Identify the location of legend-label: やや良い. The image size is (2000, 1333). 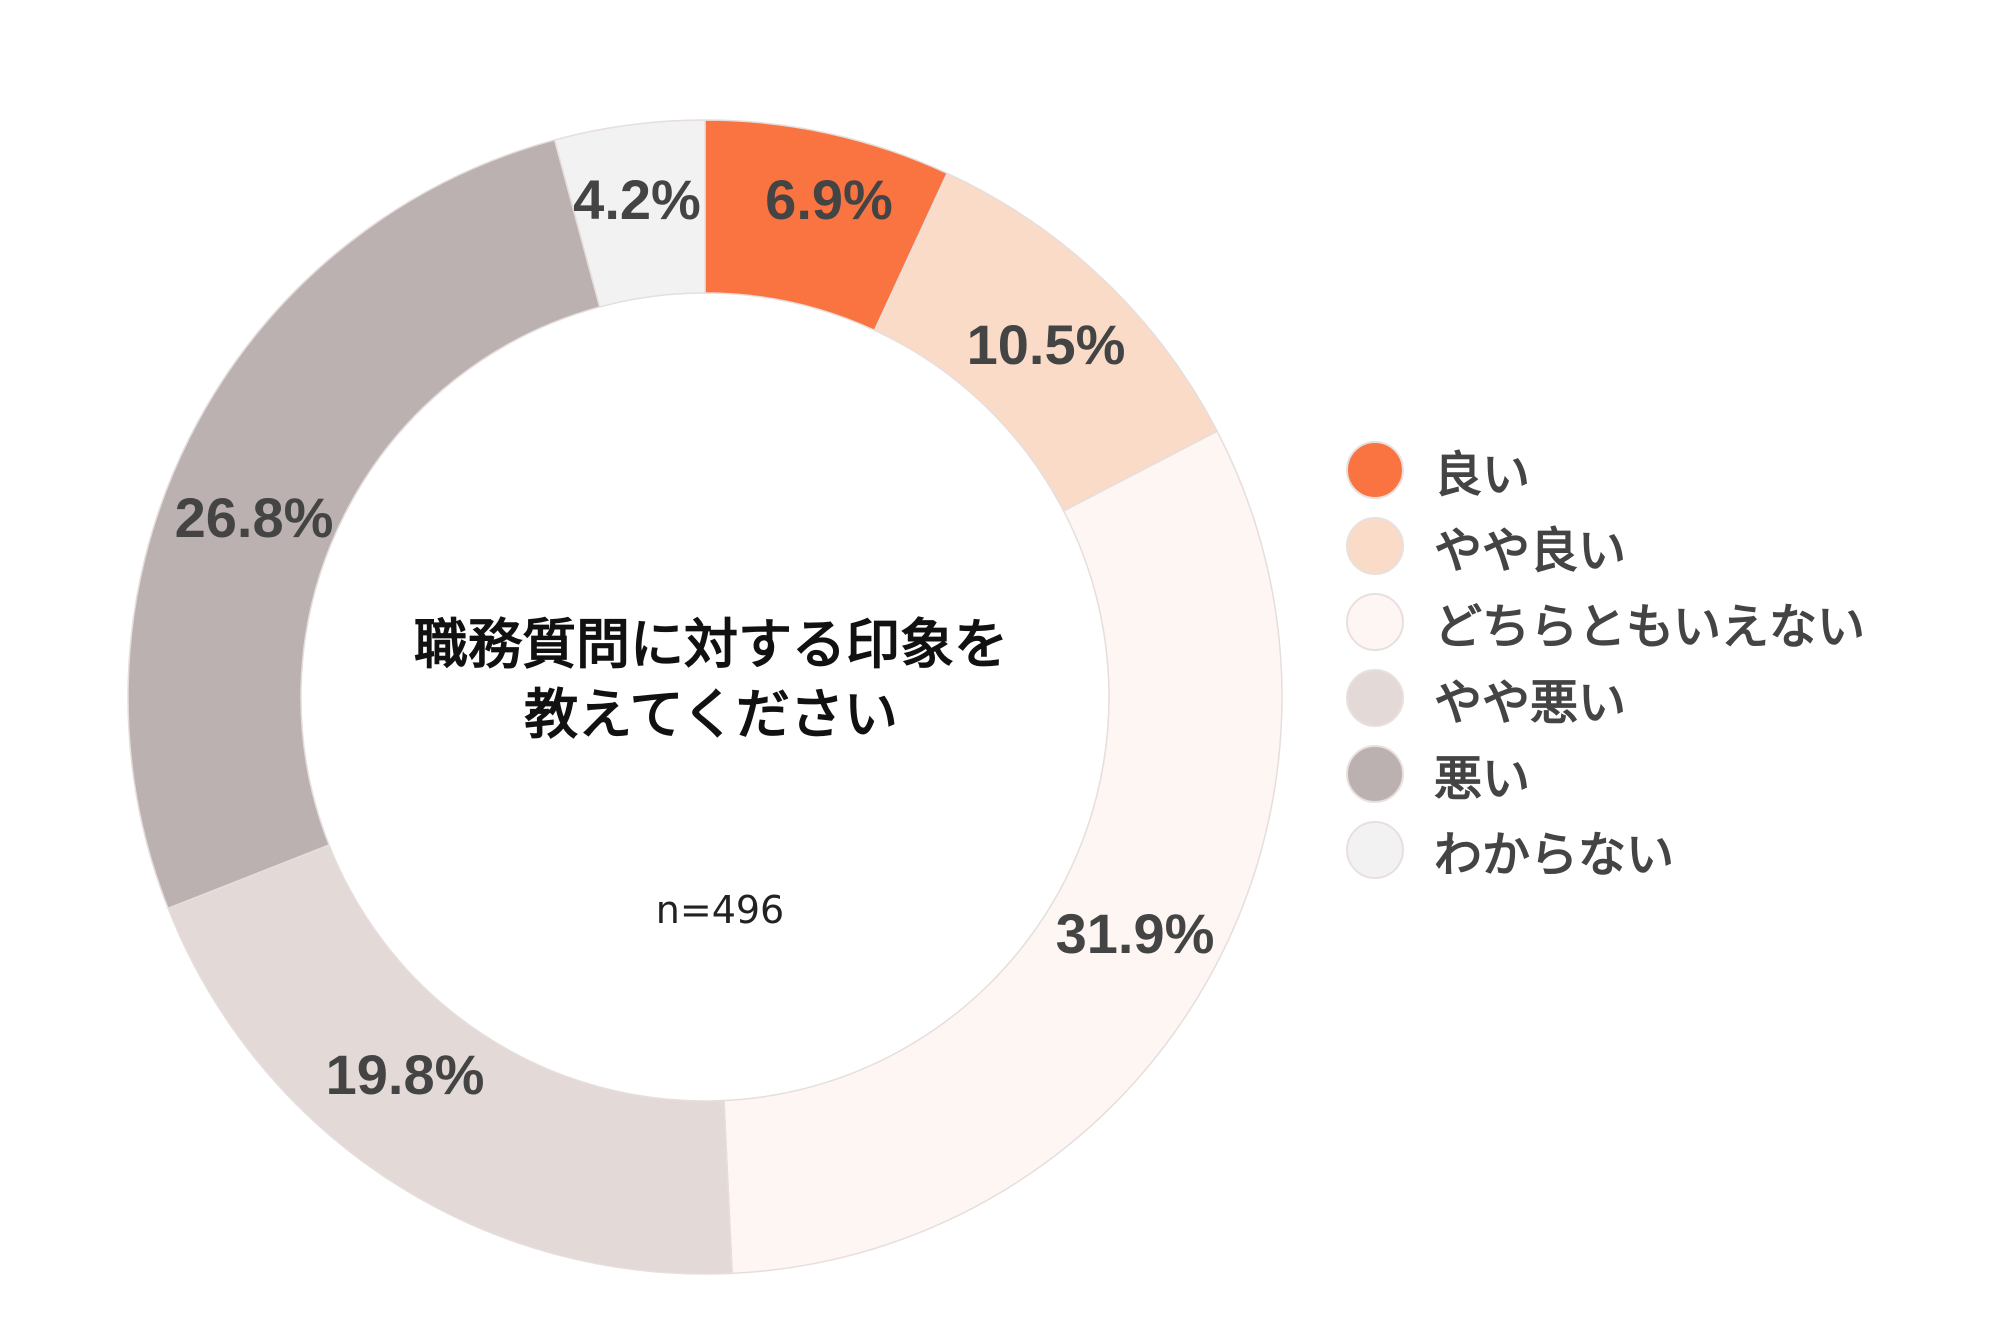
(1530, 551).